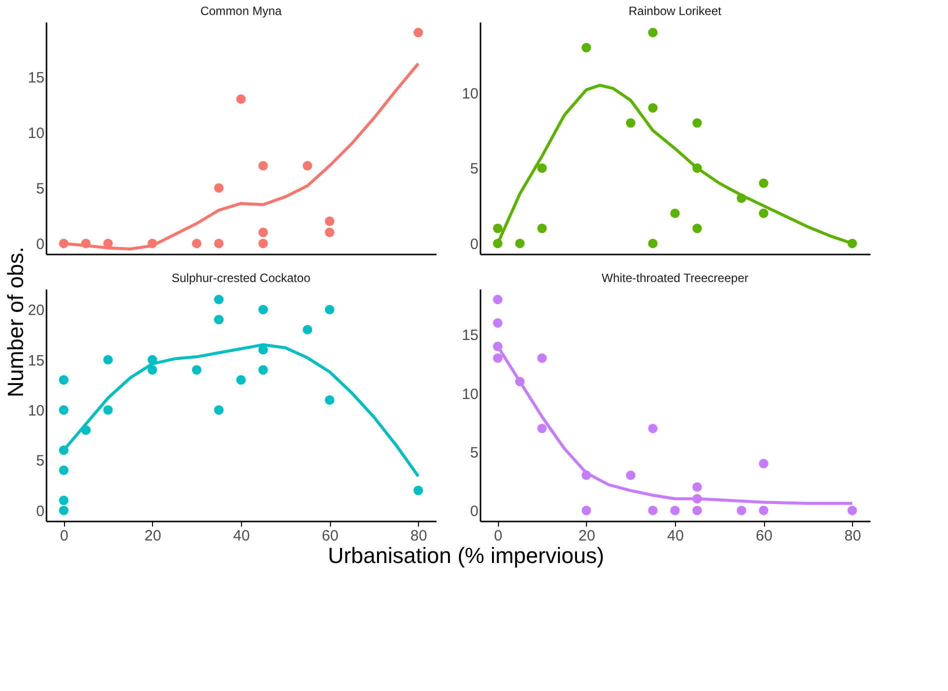 The width and height of the screenshot is (948, 691). I want to click on chart-title: Common Myna, so click(241, 11).